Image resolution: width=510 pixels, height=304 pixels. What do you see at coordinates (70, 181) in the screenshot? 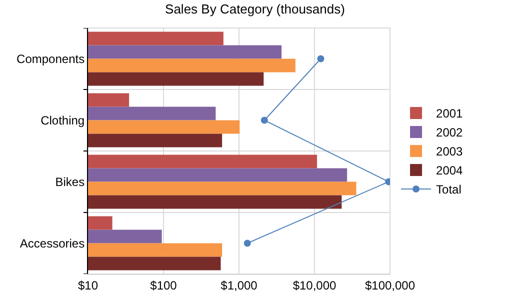
I see `y-tick-label: Bikes` at bounding box center [70, 181].